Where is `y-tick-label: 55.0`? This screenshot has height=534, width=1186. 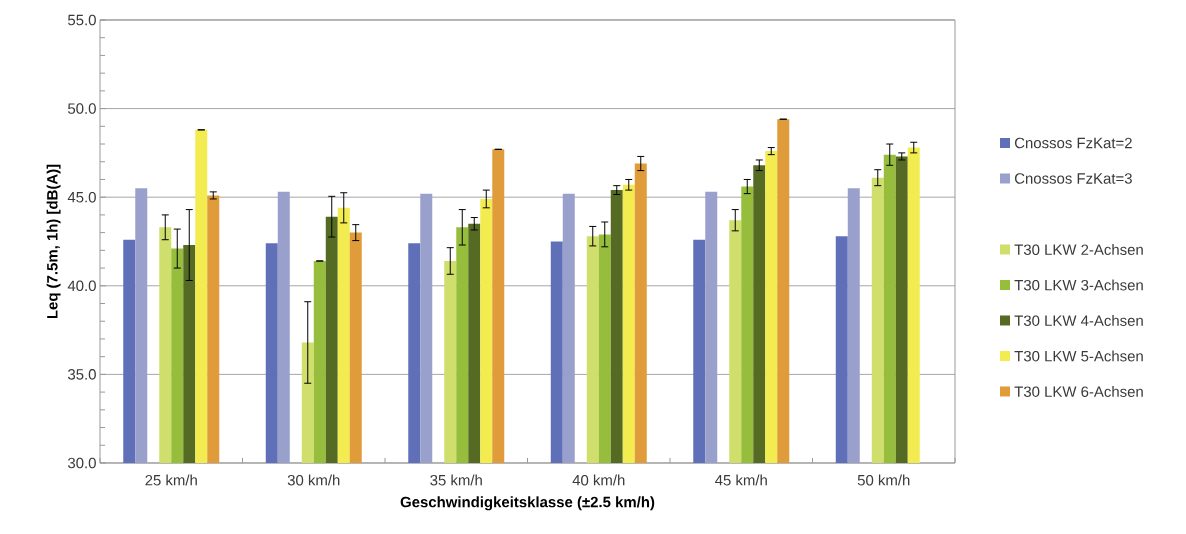 y-tick-label: 55.0 is located at coordinates (82, 20).